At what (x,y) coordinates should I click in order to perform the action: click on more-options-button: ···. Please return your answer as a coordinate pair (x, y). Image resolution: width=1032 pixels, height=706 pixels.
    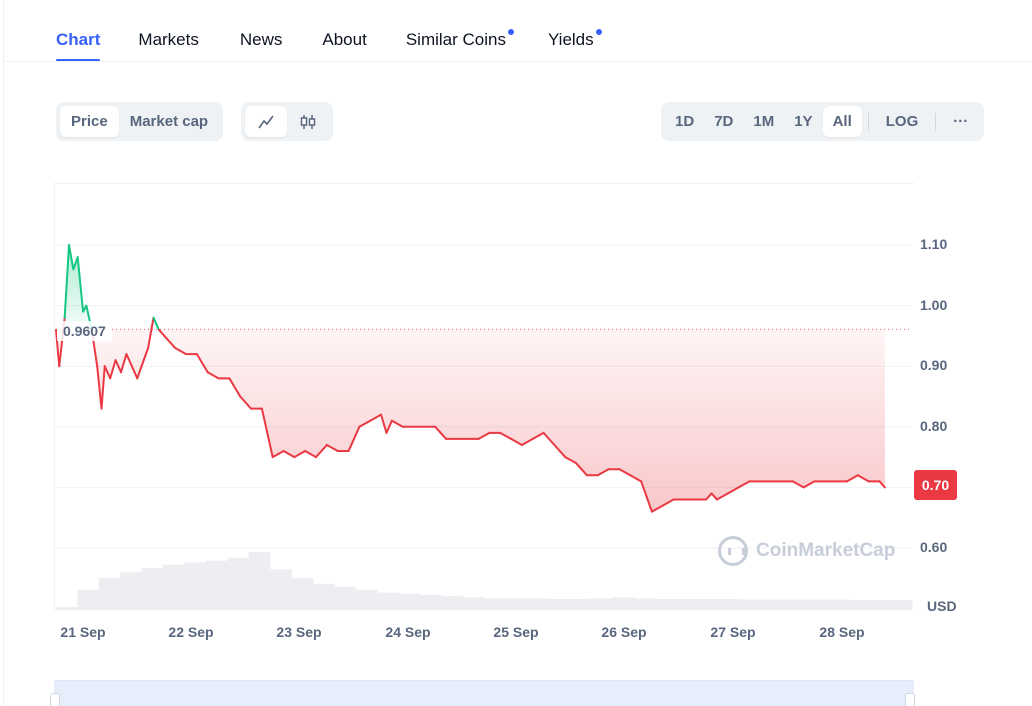
    Looking at the image, I should click on (961, 121).